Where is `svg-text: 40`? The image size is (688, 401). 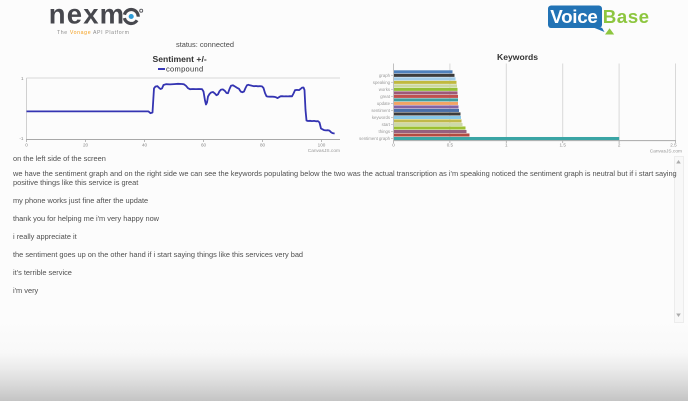
svg-text: 40 is located at coordinates (145, 145).